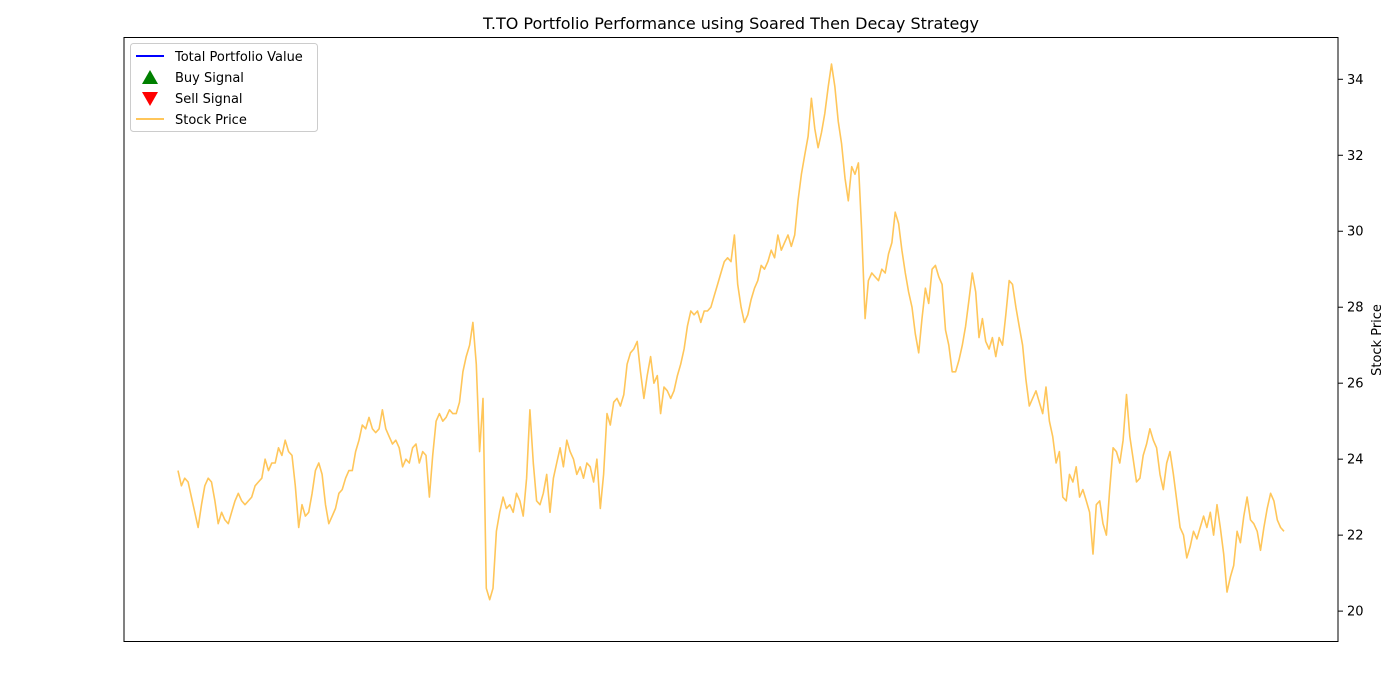 The width and height of the screenshot is (1400, 700). Describe the element at coordinates (209, 99) in the screenshot. I see `legend-label-sell: Sell Signal` at that location.